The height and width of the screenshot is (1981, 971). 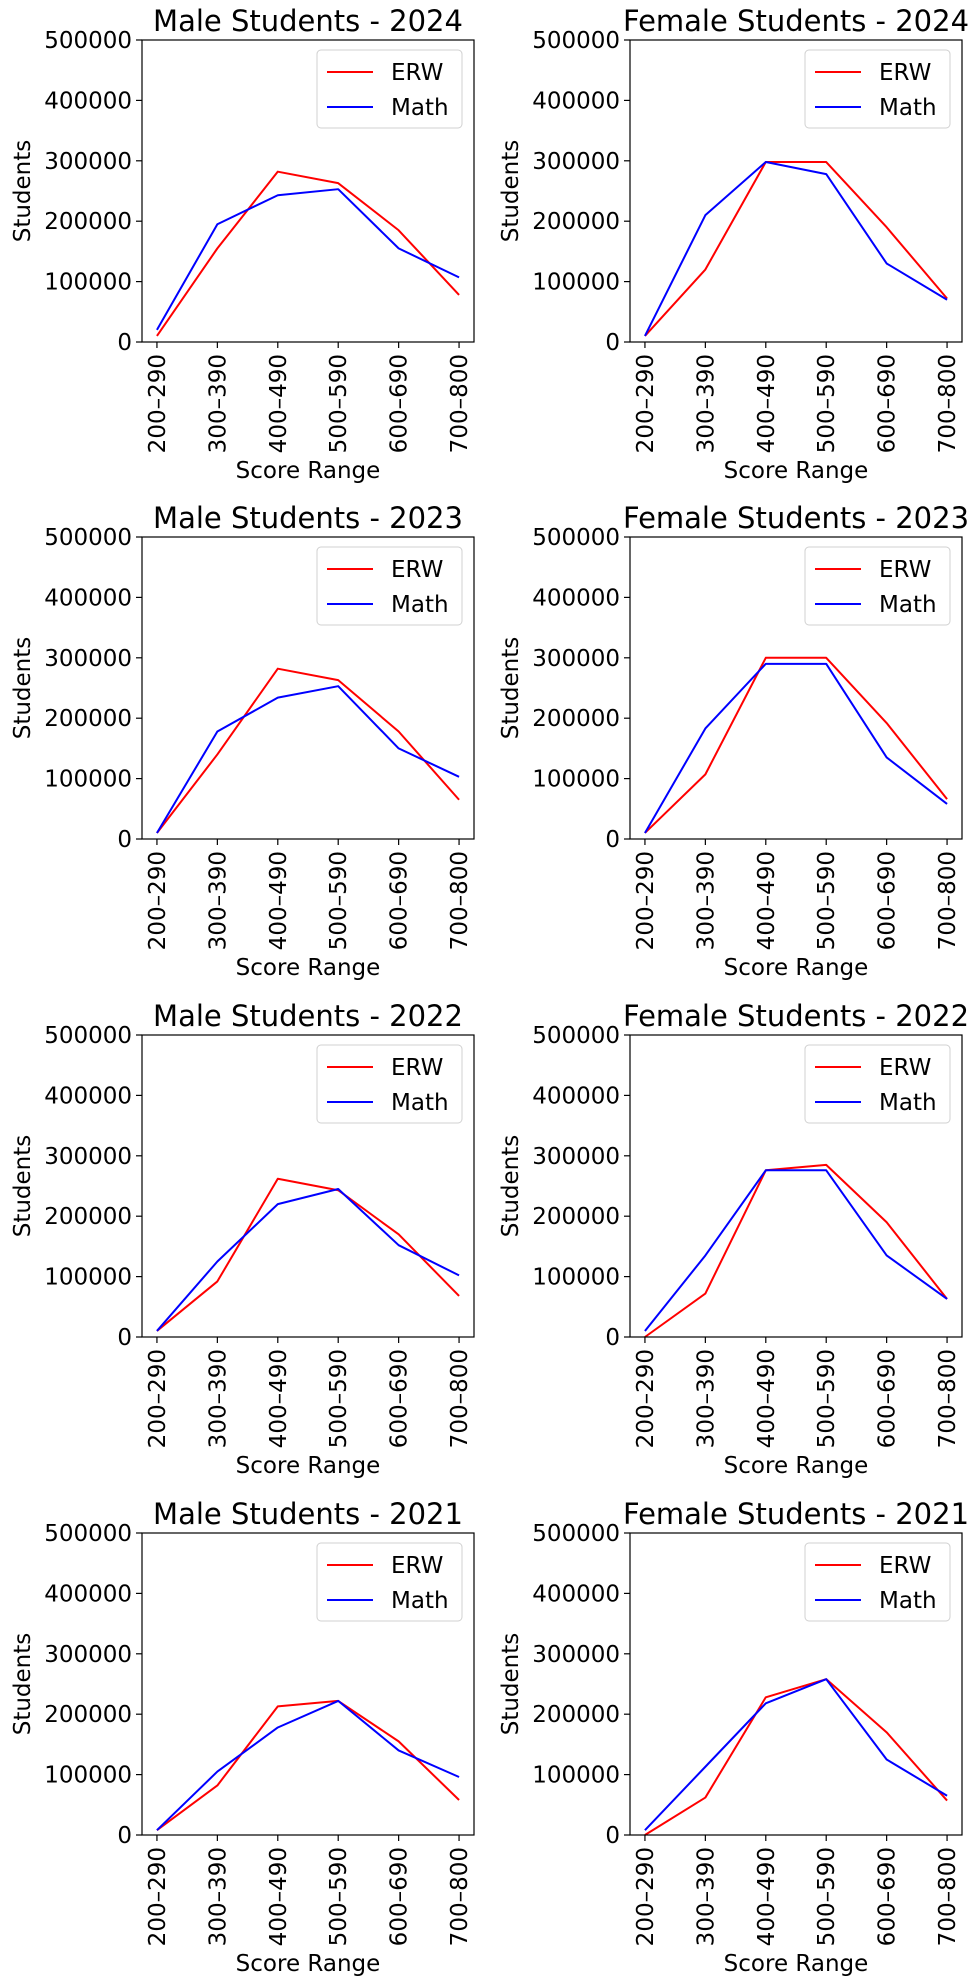 I want to click on chart-title: Female Students - 2024, so click(x=796, y=21).